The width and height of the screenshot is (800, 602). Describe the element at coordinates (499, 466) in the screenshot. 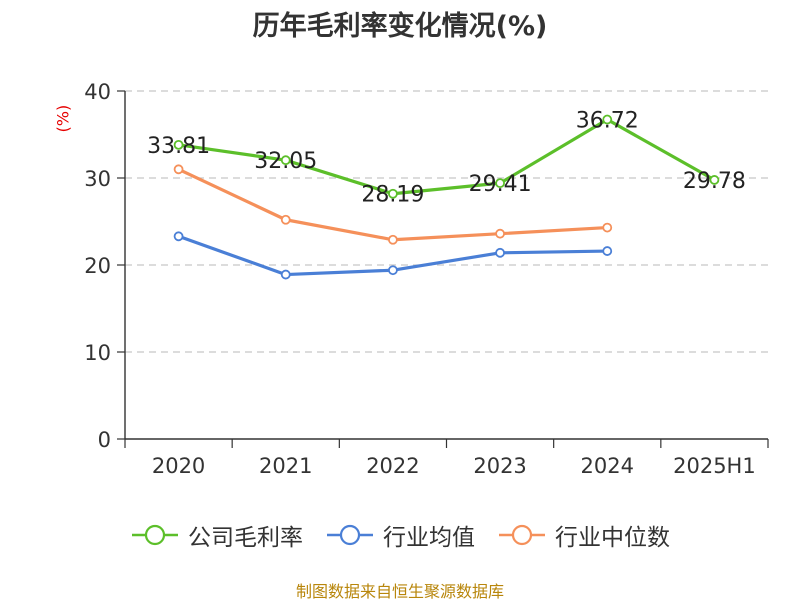

I see `x-tick-label: 2023` at that location.